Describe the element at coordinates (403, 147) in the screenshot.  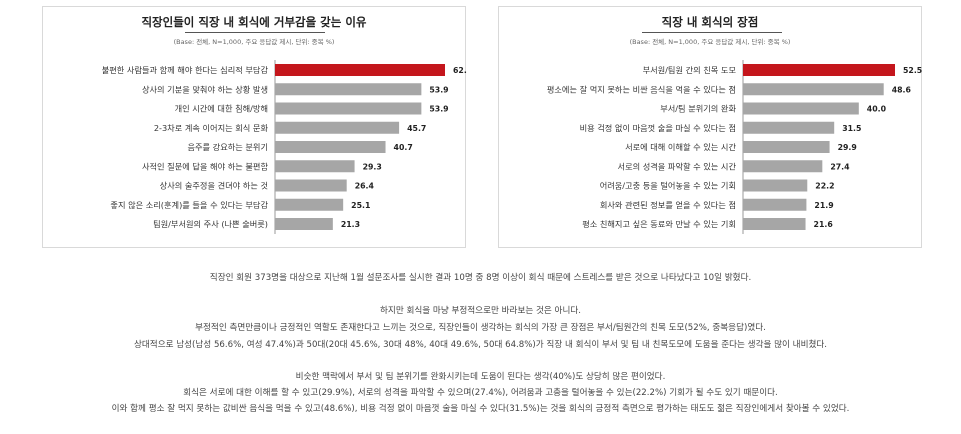
I see `value-label: 40.7` at that location.